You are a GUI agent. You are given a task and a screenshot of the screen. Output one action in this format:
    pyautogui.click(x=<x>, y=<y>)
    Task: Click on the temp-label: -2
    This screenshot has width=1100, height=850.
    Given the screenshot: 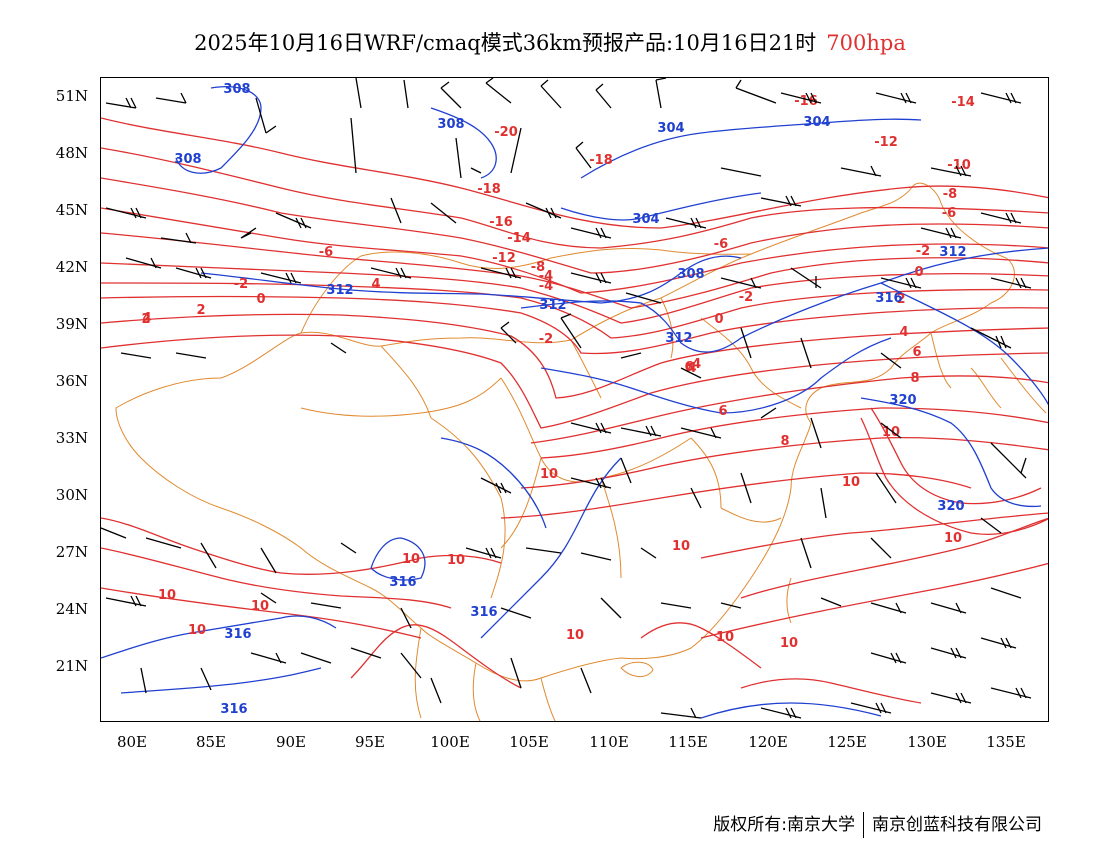 What is the action you would take?
    pyautogui.click(x=923, y=251)
    